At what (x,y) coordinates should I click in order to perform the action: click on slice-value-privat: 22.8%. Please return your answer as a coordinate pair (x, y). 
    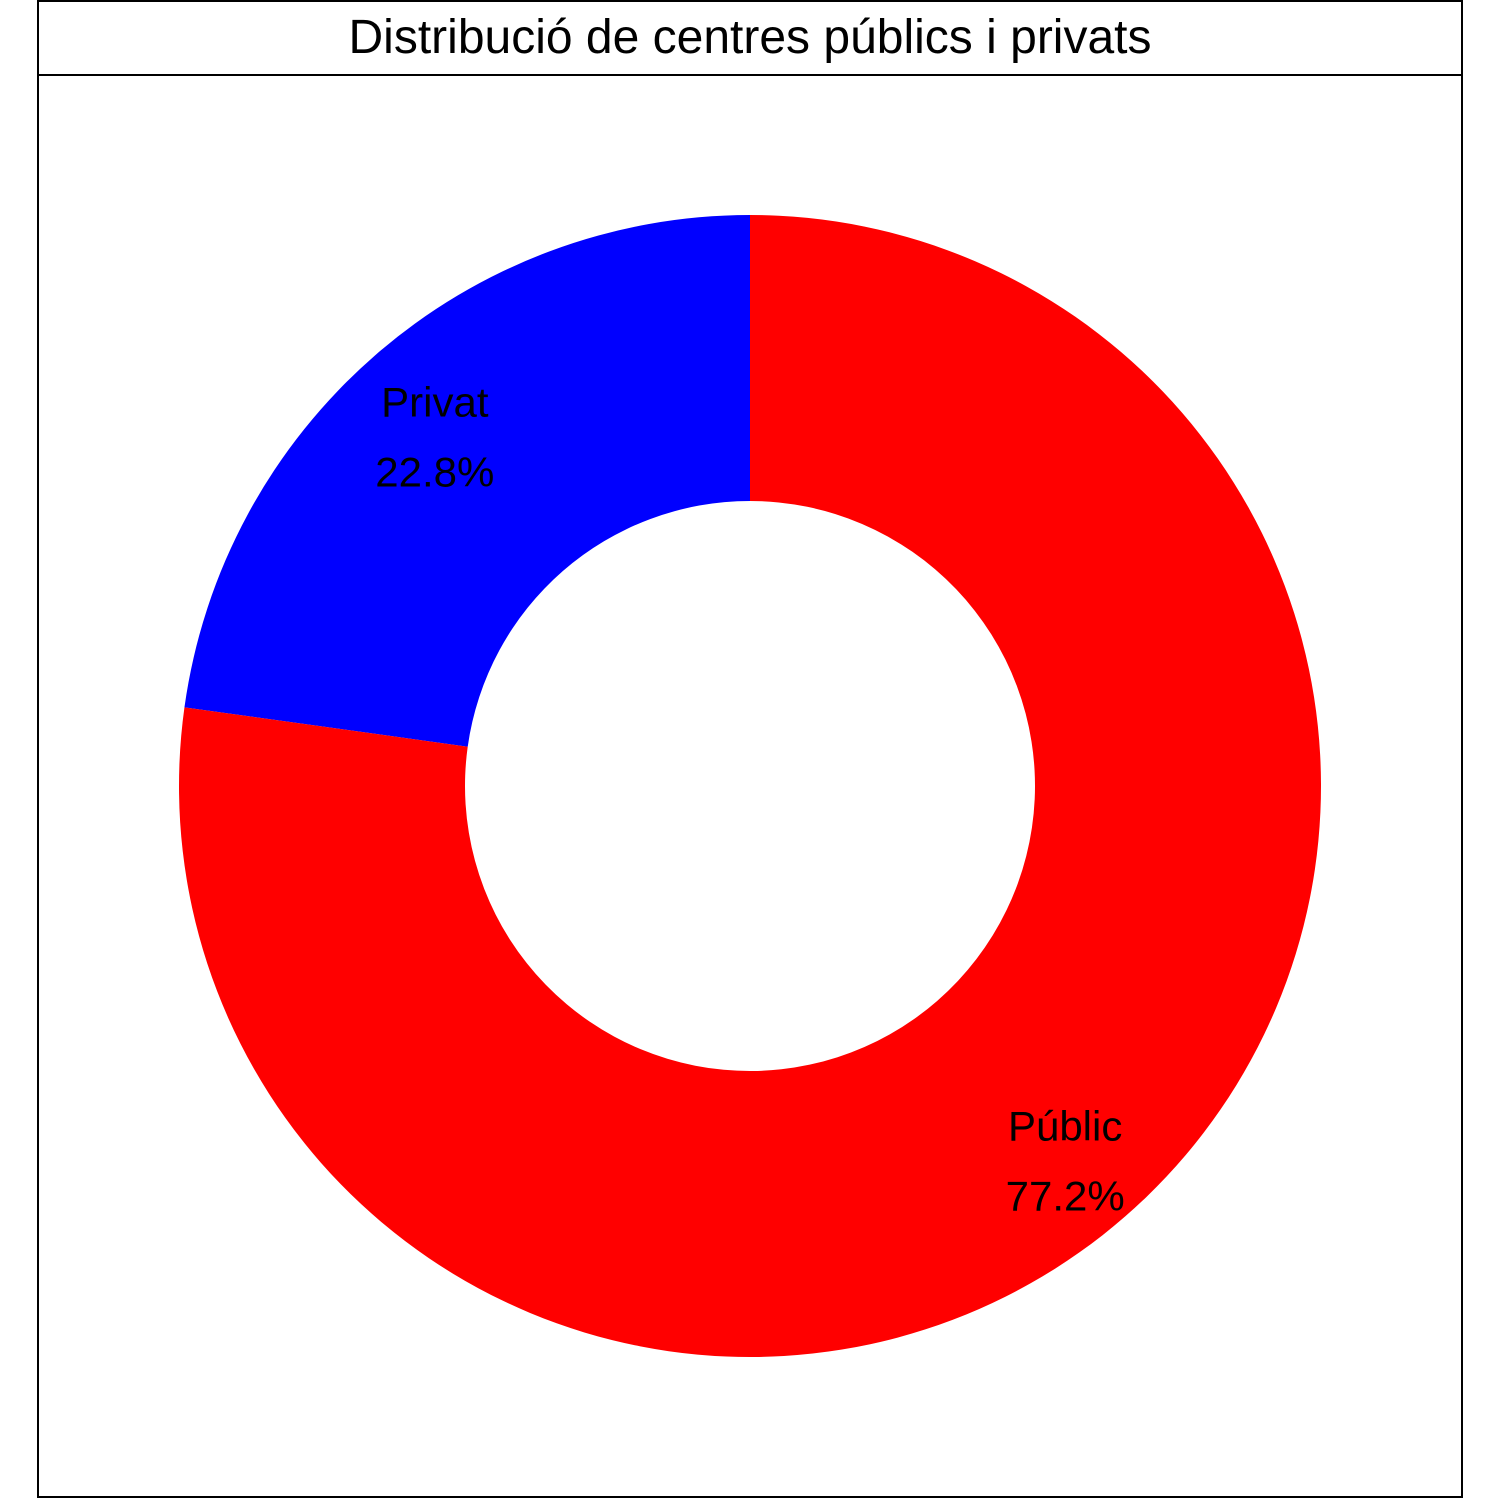
    Looking at the image, I should click on (434, 471).